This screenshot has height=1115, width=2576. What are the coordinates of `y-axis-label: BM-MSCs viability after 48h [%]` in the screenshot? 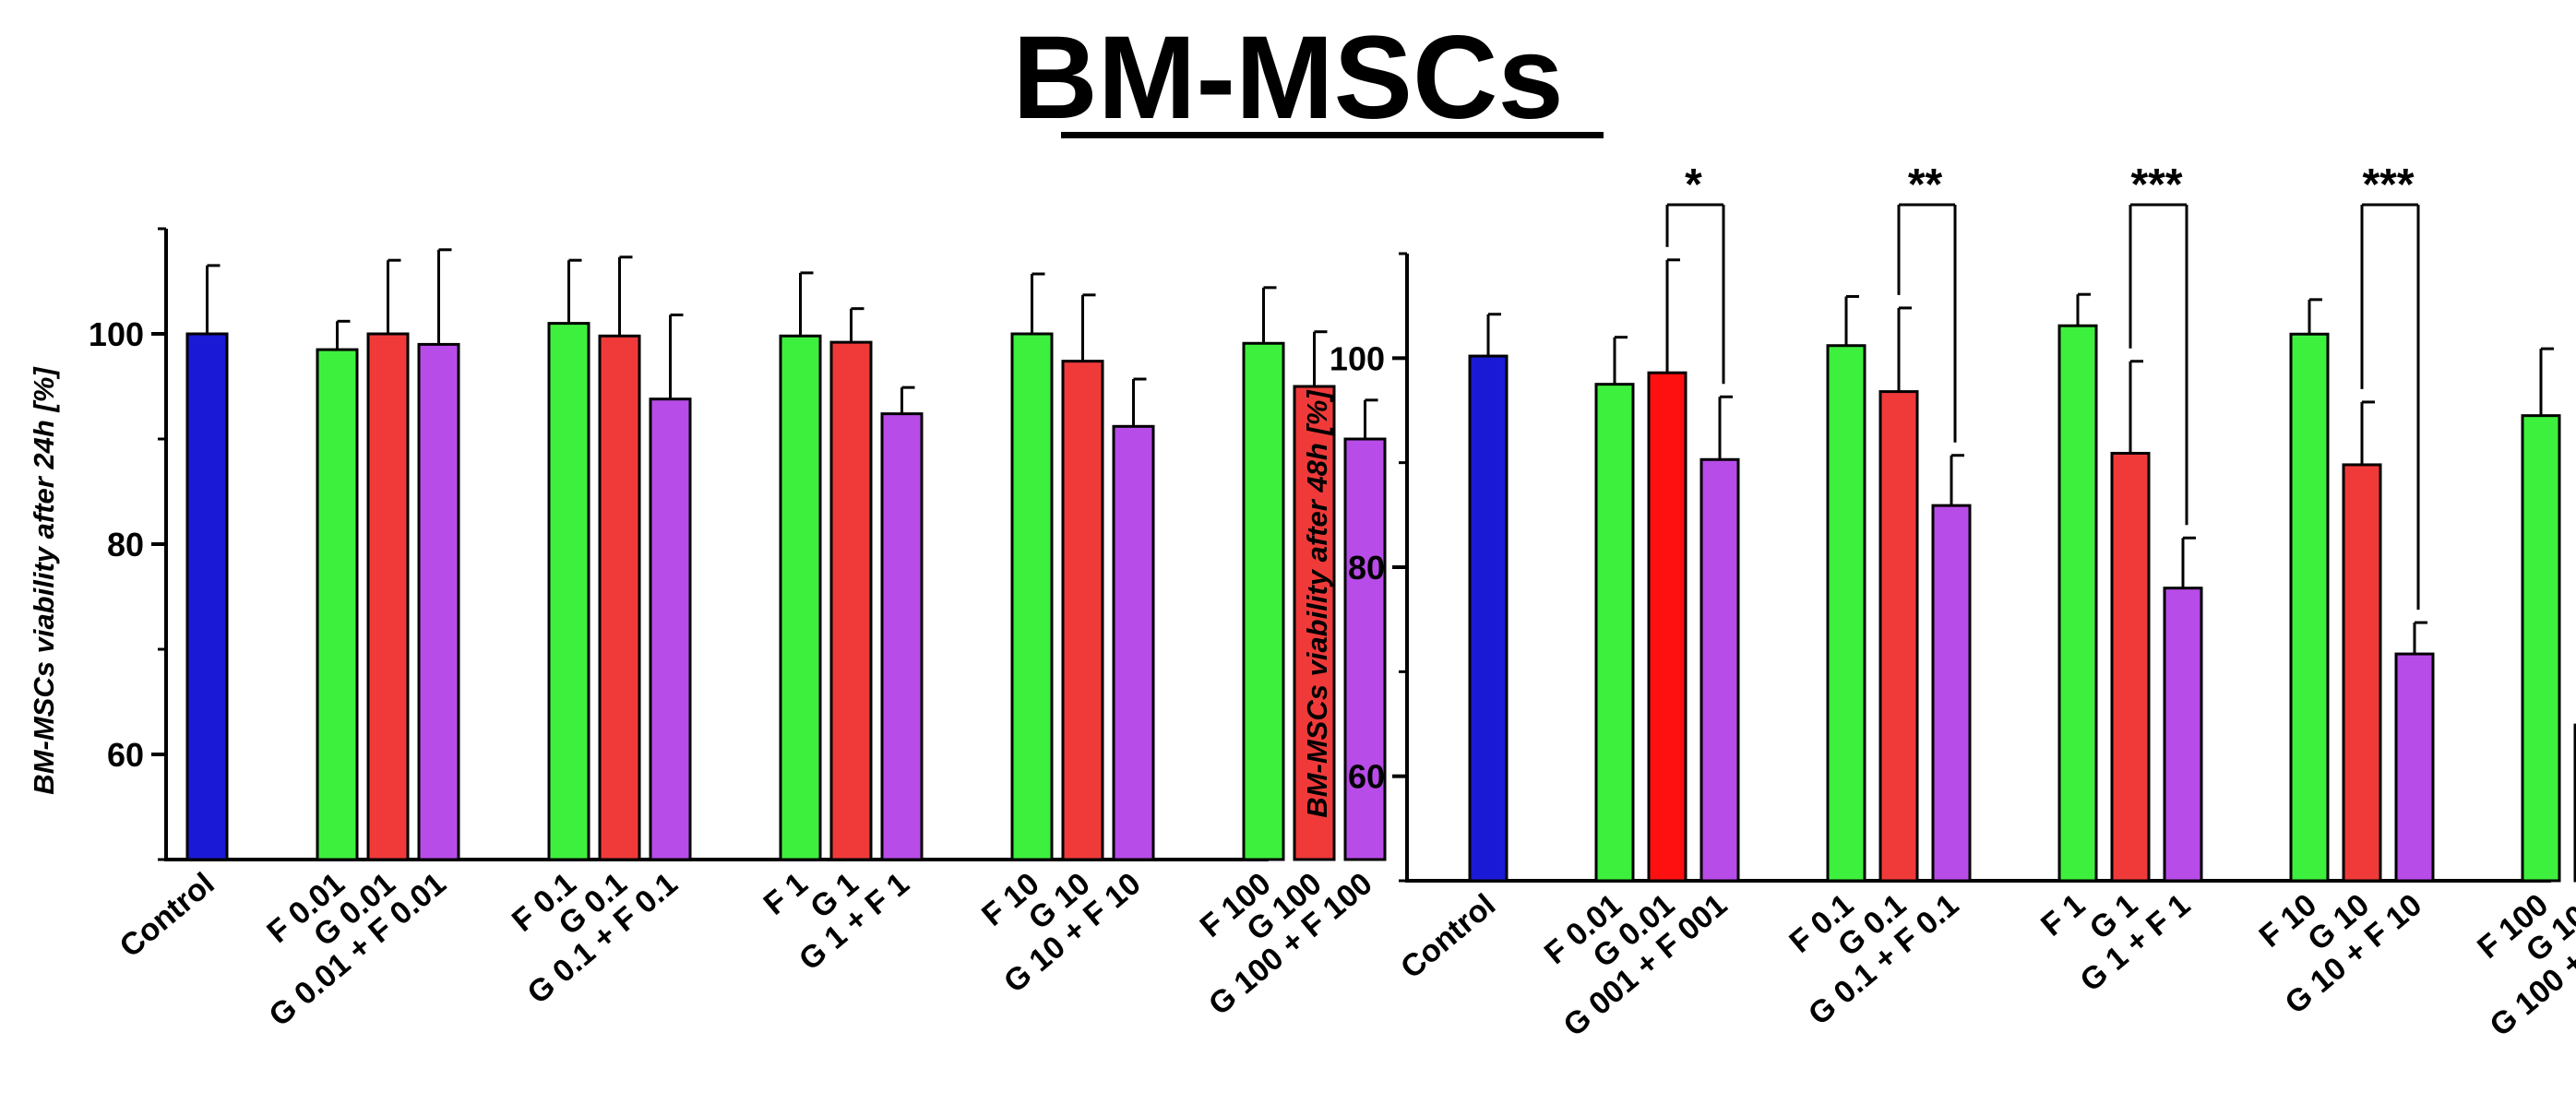 It's located at (1317, 603).